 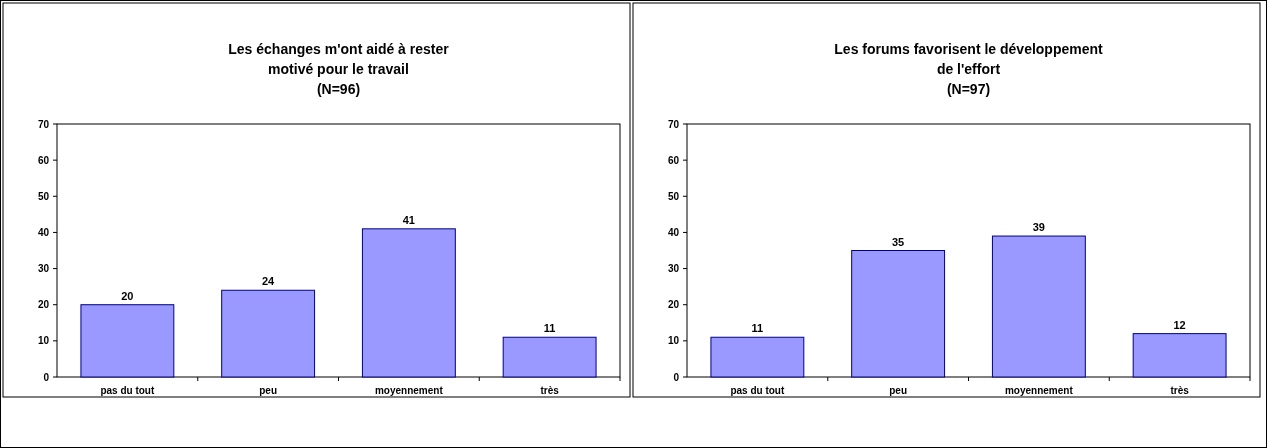 I want to click on chart-title: Les échanges m'ont aidé à rester motivé pour le travail (N=96), so click(x=339, y=69).